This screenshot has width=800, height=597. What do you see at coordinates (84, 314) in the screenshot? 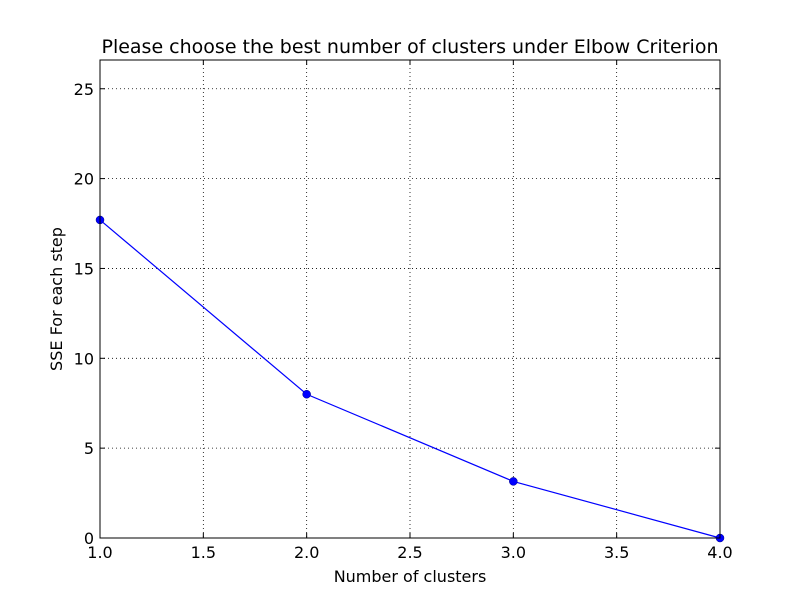
I see `y-tick-labels: 0 5 10 15 20 25` at bounding box center [84, 314].